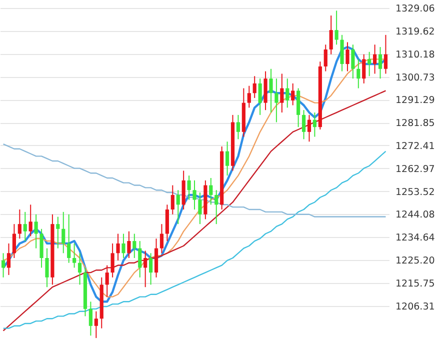 This screenshot has width=435, height=339. Describe the element at coordinates (415, 9) in the screenshot. I see `y-tick-label: 1329.06` at that location.